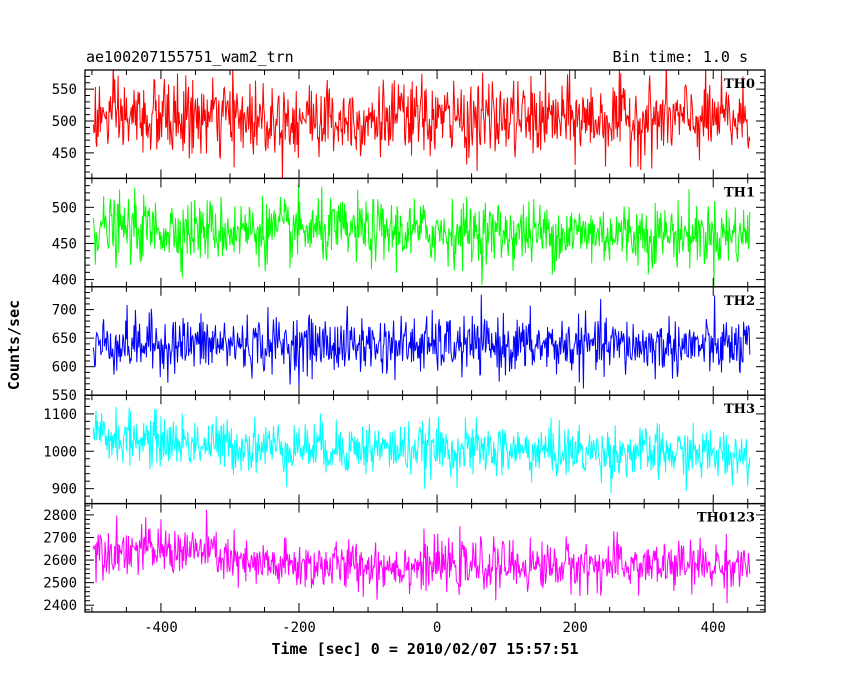 This screenshot has width=850, height=680. Describe the element at coordinates (421, 124) in the screenshot. I see `series-line-th0` at that location.